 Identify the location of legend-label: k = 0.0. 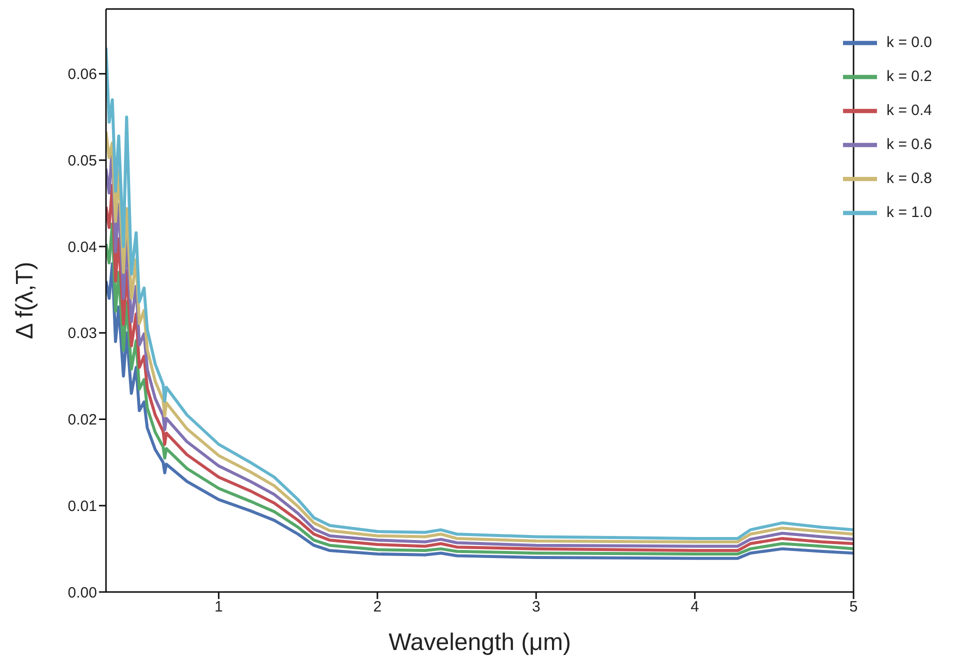
(909, 42).